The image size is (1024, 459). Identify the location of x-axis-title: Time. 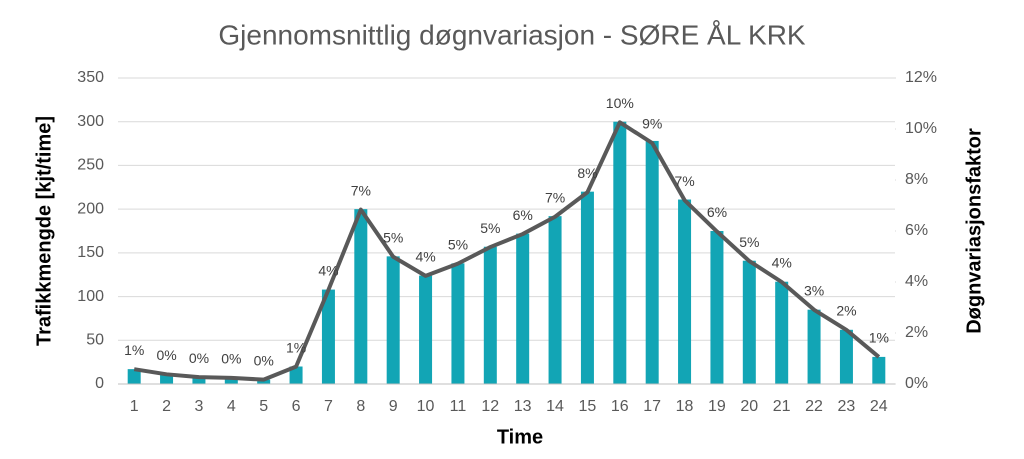
(520, 437).